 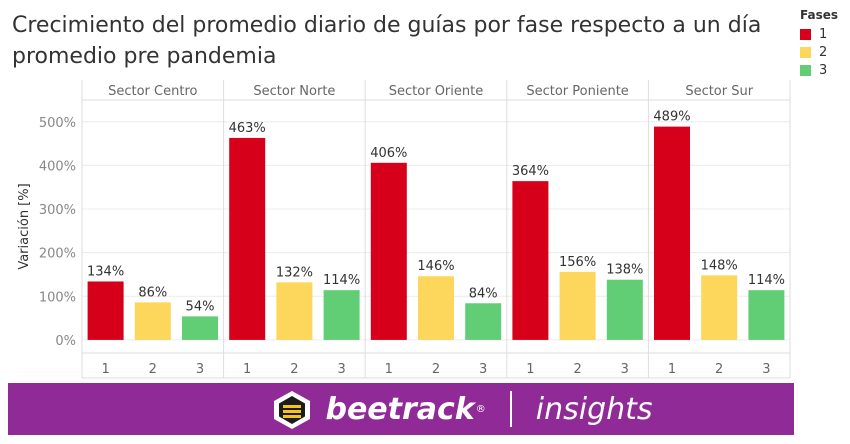 I want to click on y-axis-label: Variación [%], so click(x=24, y=226).